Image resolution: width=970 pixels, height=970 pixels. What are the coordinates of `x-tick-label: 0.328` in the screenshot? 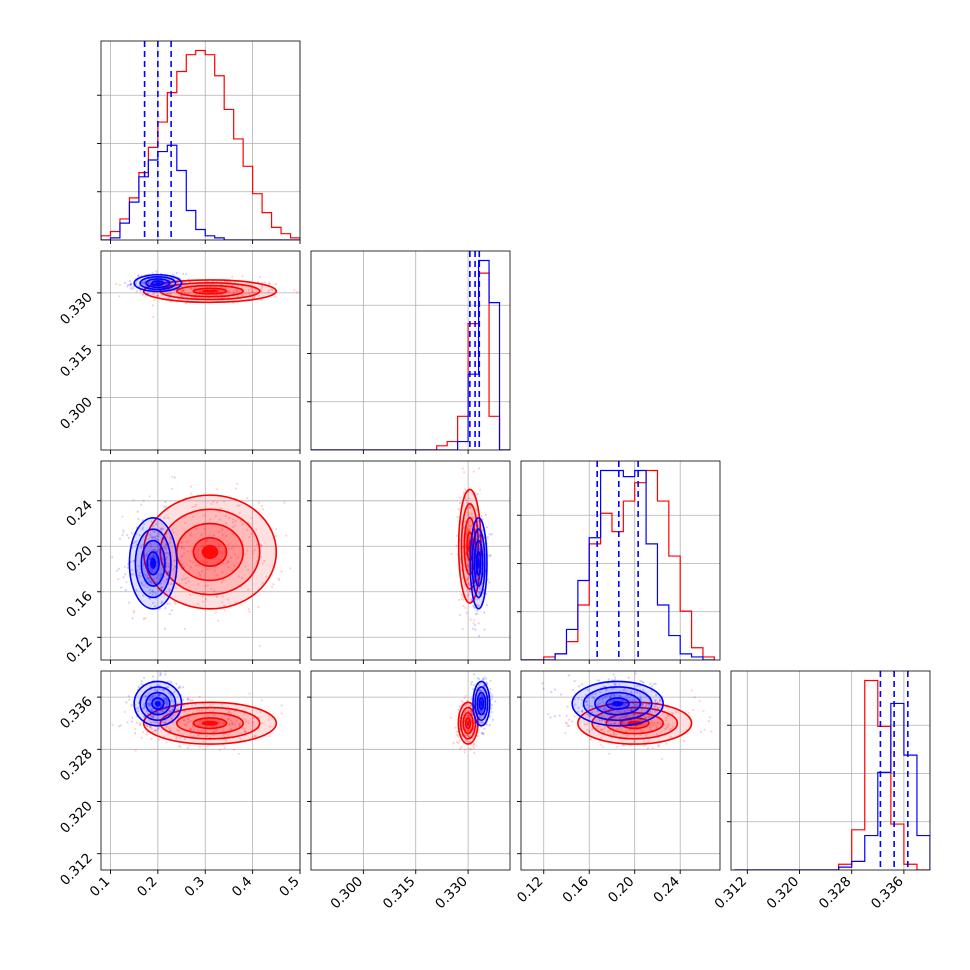 It's located at (835, 893).